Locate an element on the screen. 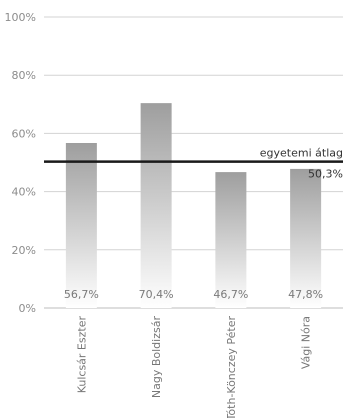 This screenshot has height=418, width=347. category-label: Kulcsár Eszter is located at coordinates (81, 355).